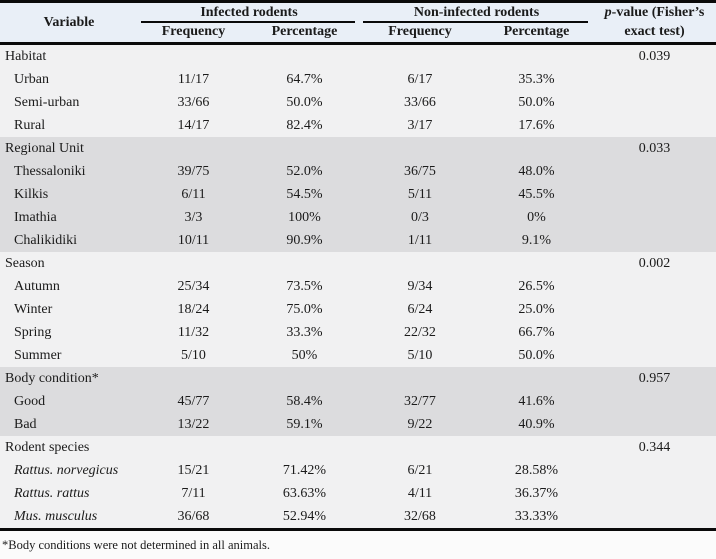 Image resolution: width=716 pixels, height=559 pixels. What do you see at coordinates (69, 22) in the screenshot?
I see `column-header-variable: Variable` at bounding box center [69, 22].